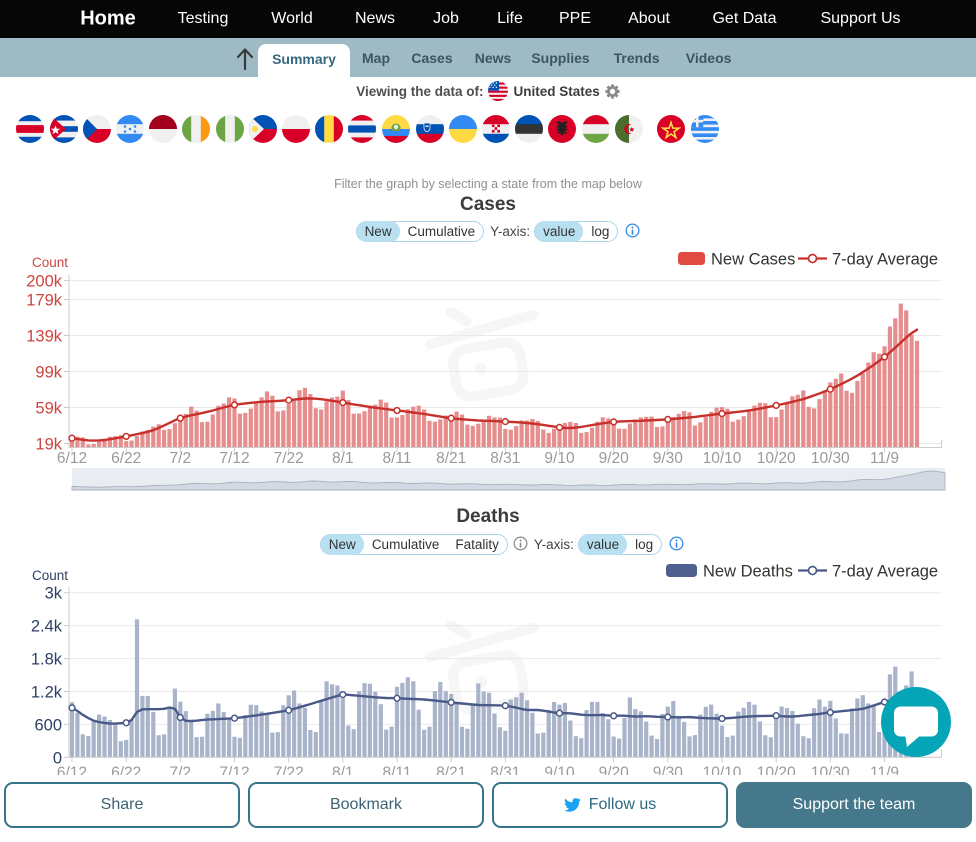 Image resolution: width=976 pixels, height=842 pixels. Describe the element at coordinates (47, 627) in the screenshot. I see `svg-text: 2.4k` at that location.